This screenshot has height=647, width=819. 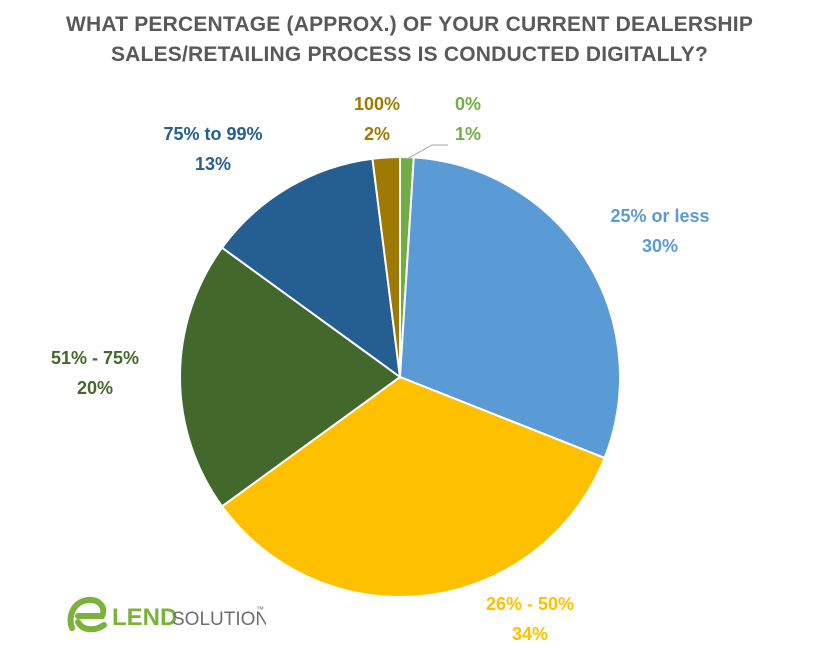 I want to click on slice-value-5: 2%, so click(x=377, y=134).